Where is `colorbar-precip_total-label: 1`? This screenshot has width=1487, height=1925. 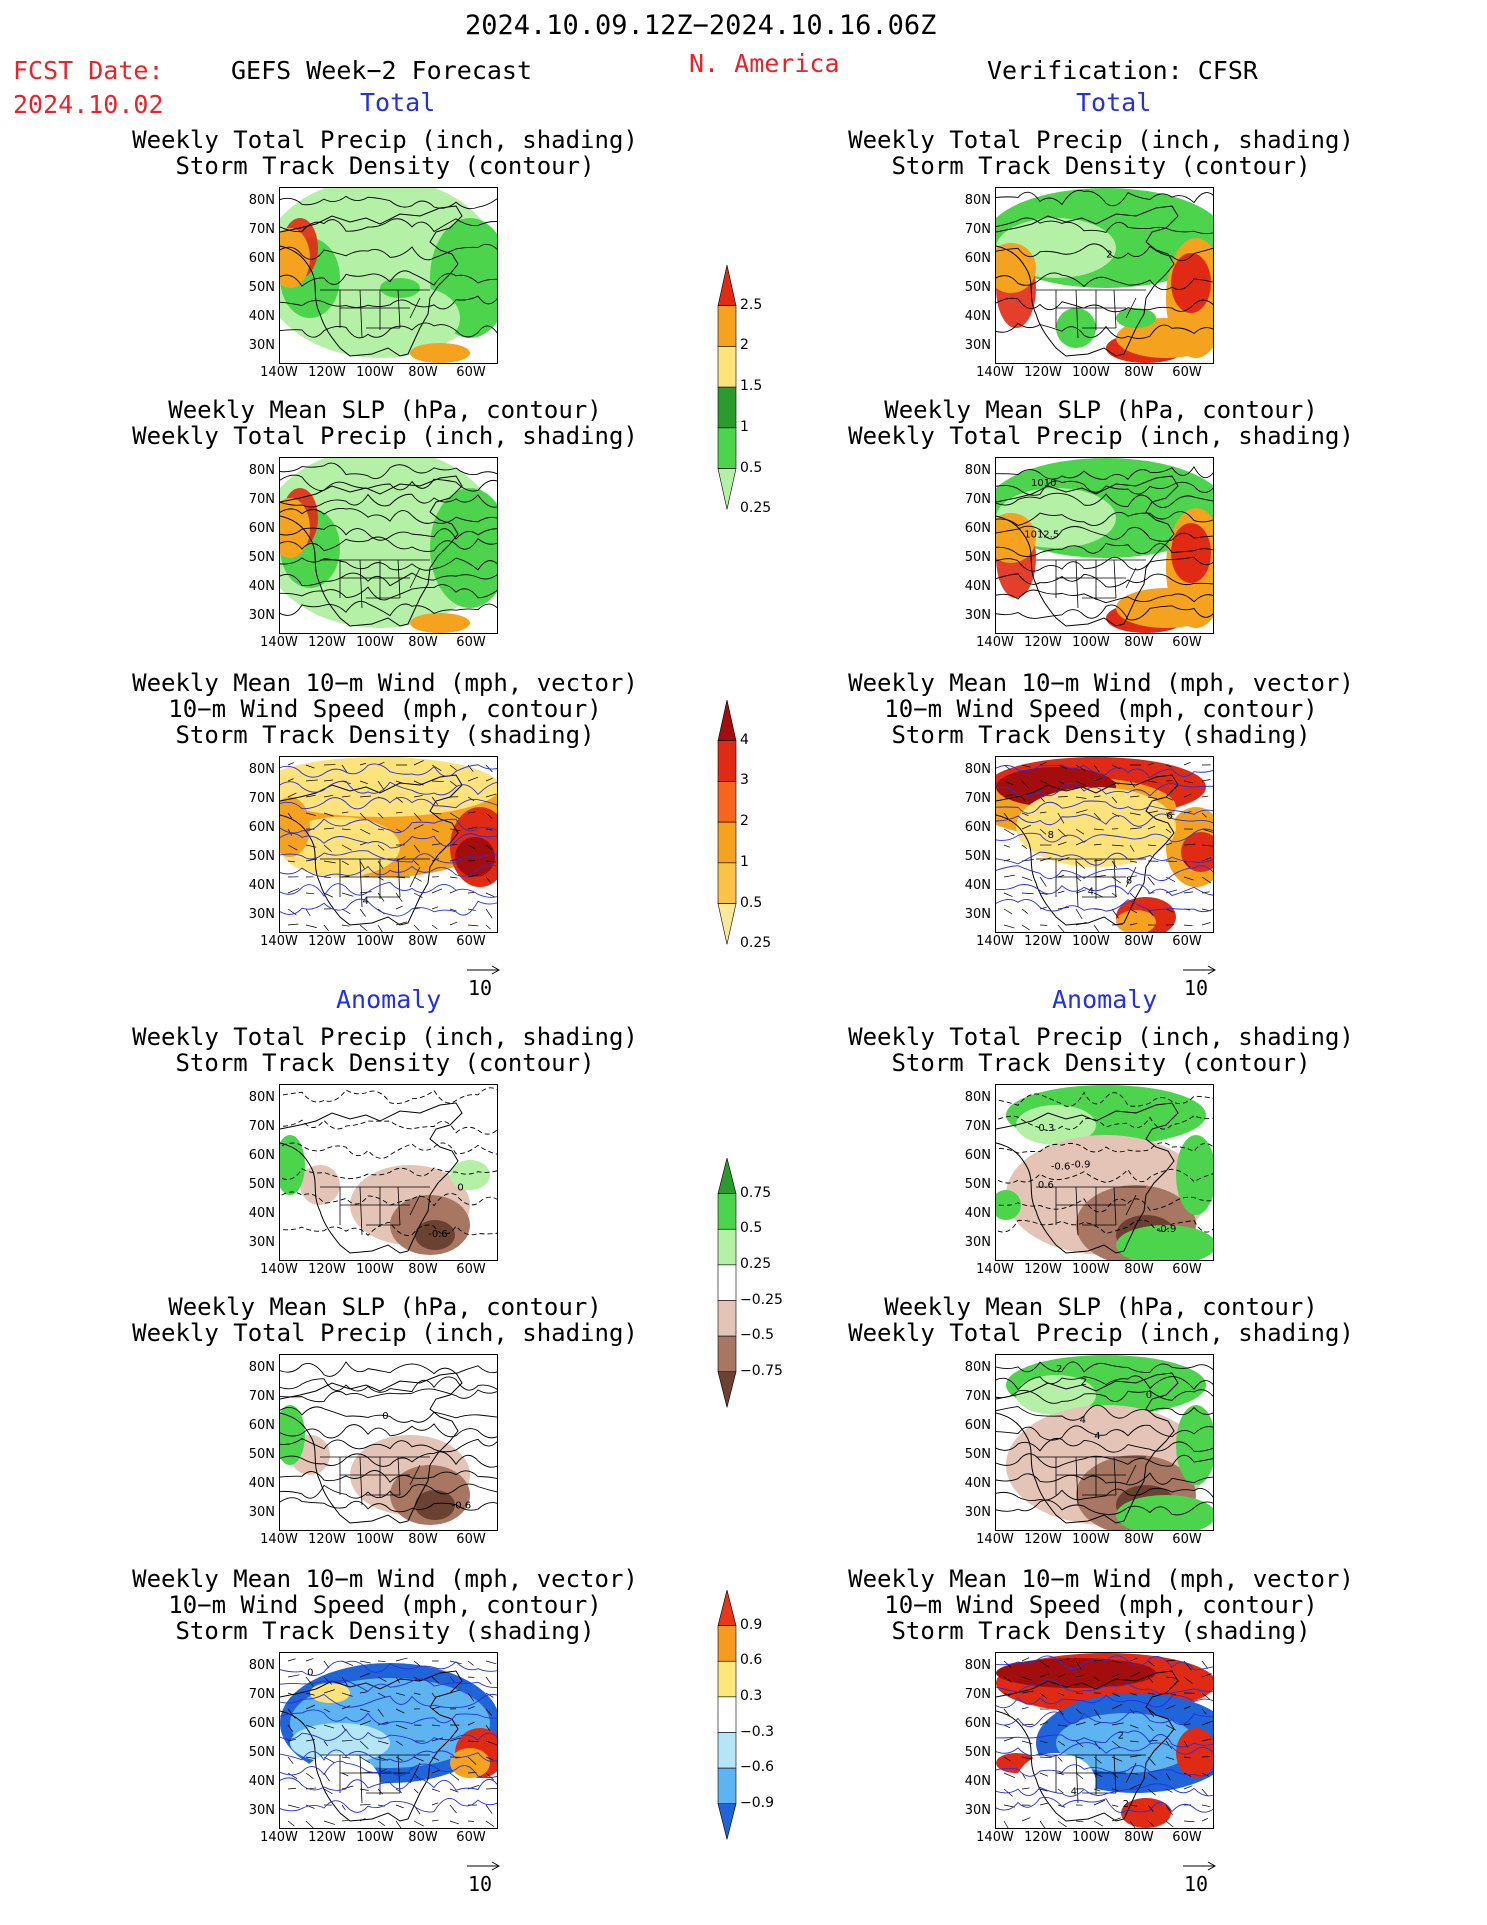
colorbar-precip_total-label: 1 is located at coordinates (744, 426).